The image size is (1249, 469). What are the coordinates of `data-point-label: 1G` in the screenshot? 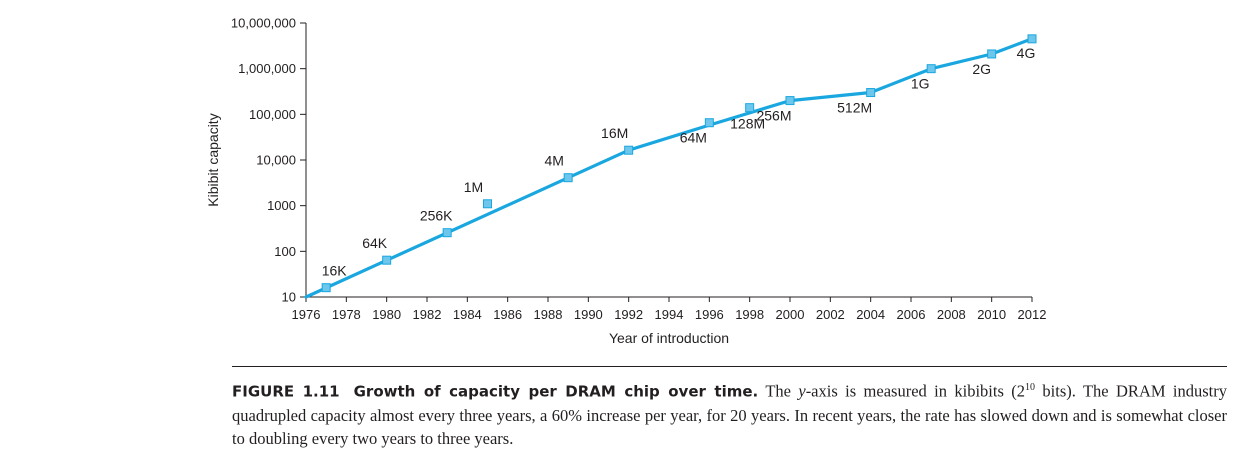 It's located at (920, 84).